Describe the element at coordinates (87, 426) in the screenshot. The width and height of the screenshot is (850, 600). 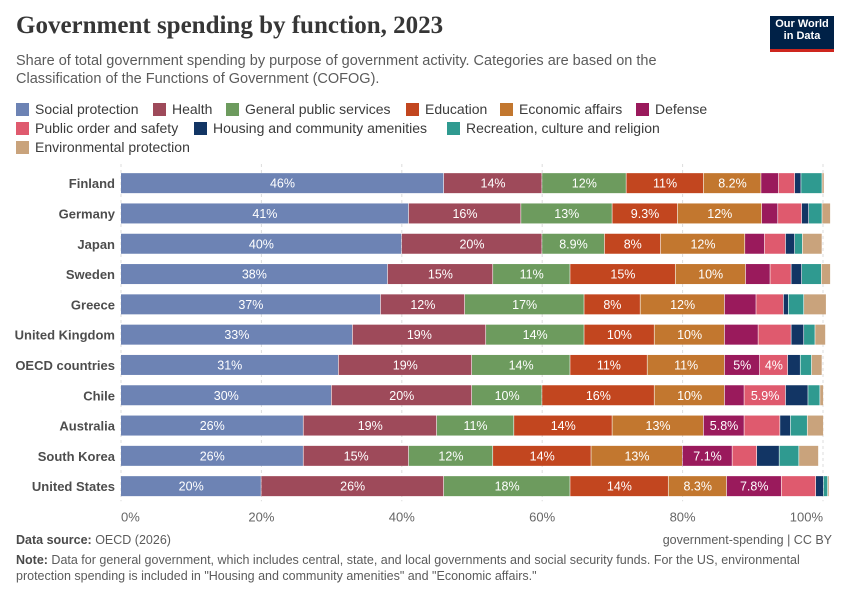
I see `category-label: Australia` at that location.